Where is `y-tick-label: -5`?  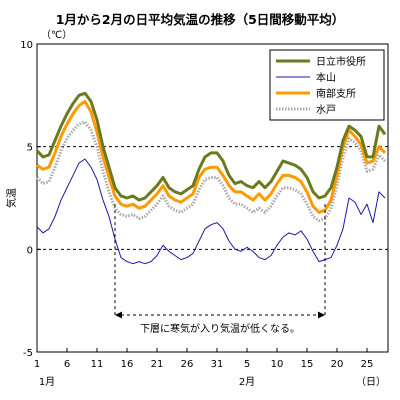
y-tick-label: -5 is located at coordinates (28, 353).